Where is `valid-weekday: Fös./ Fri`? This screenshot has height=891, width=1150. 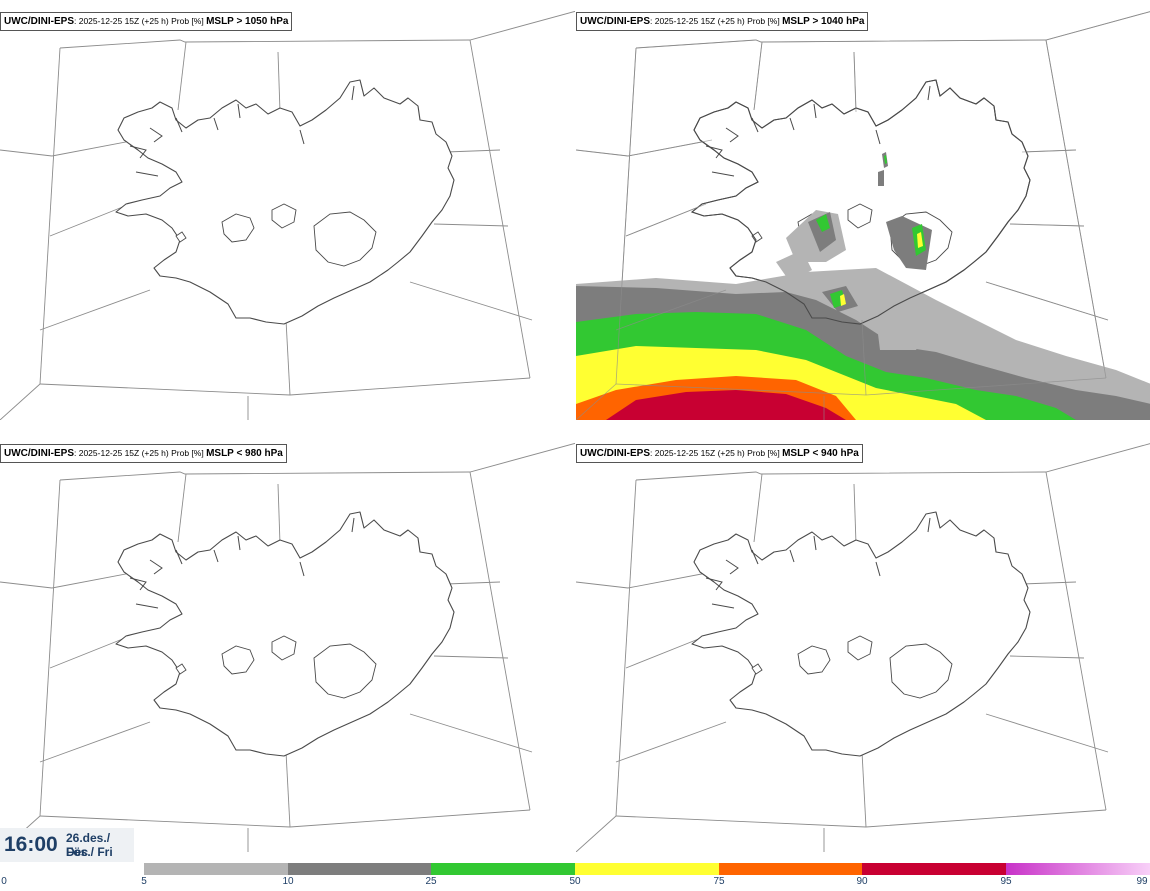 valid-weekday: Fös./ Fri is located at coordinates (89, 852).